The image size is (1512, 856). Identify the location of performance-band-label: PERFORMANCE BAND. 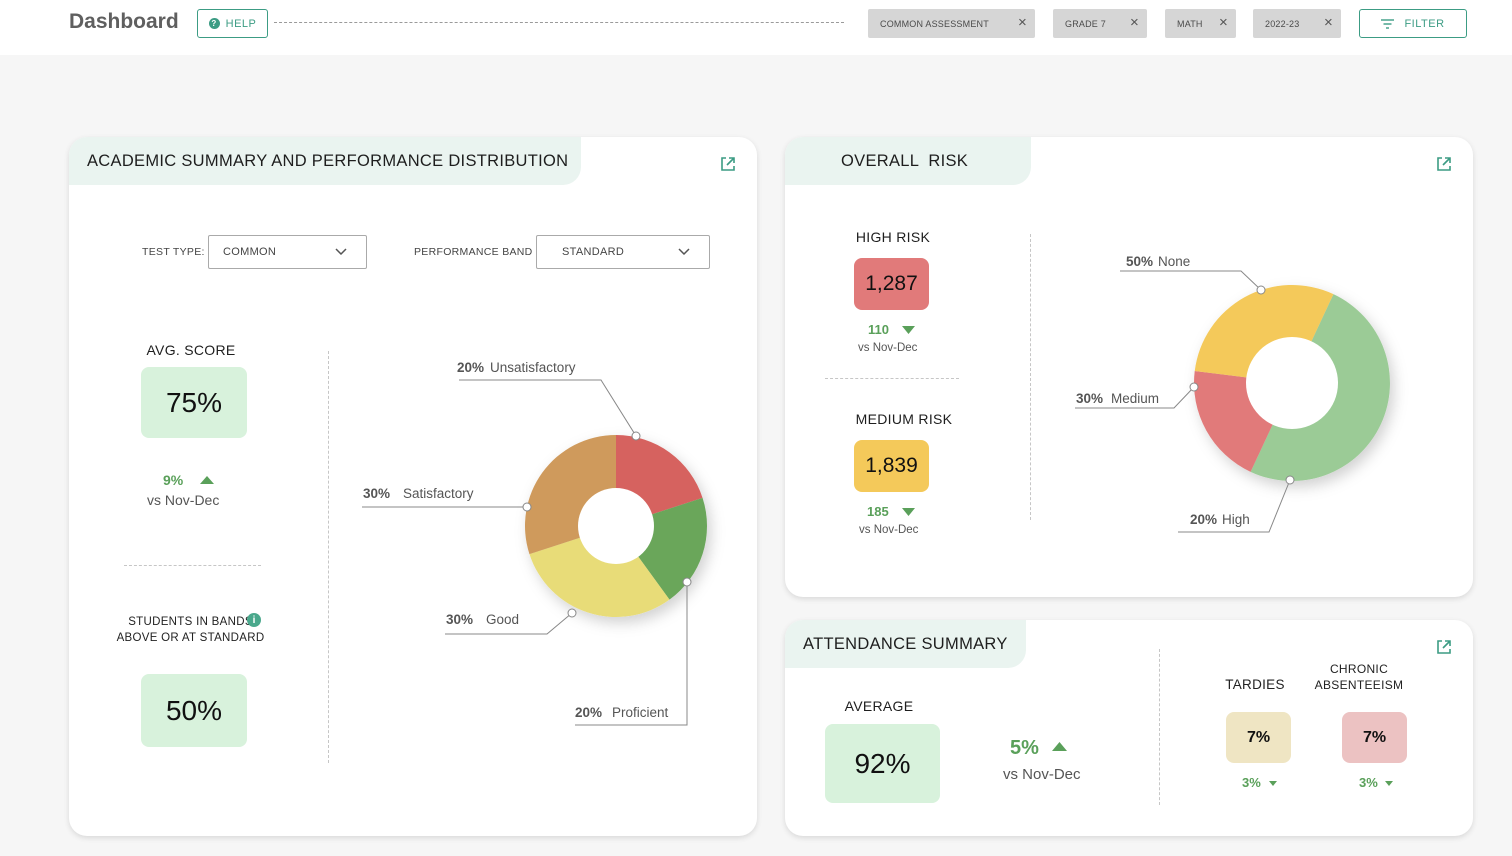
(473, 252).